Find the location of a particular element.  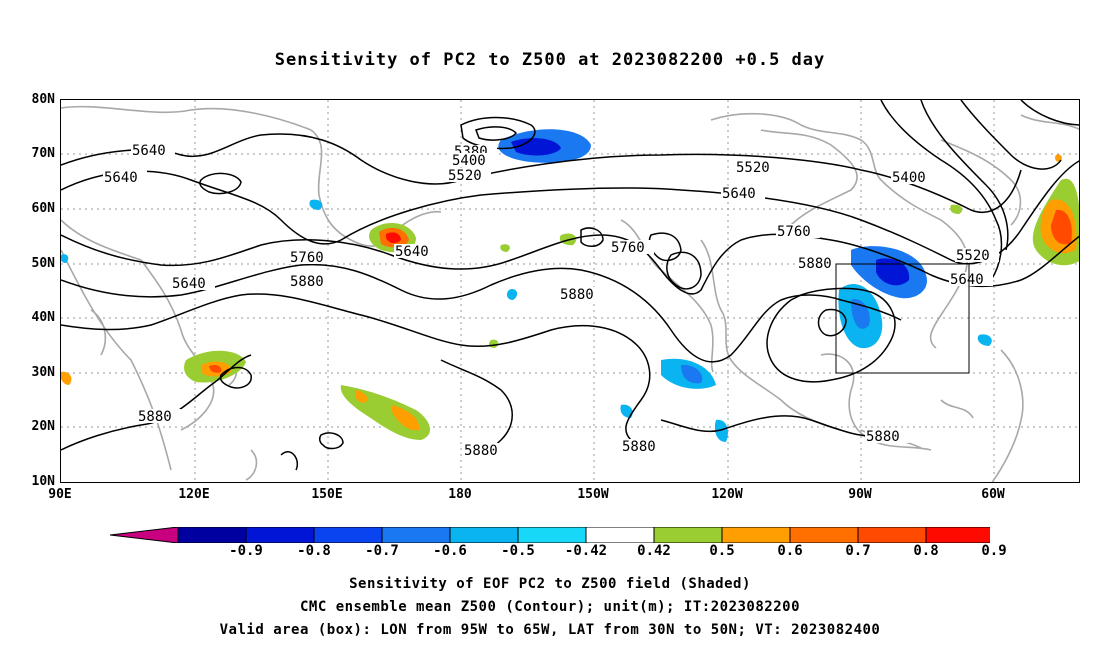

colorbar-tick-label: -0.6 is located at coordinates (450, 551).